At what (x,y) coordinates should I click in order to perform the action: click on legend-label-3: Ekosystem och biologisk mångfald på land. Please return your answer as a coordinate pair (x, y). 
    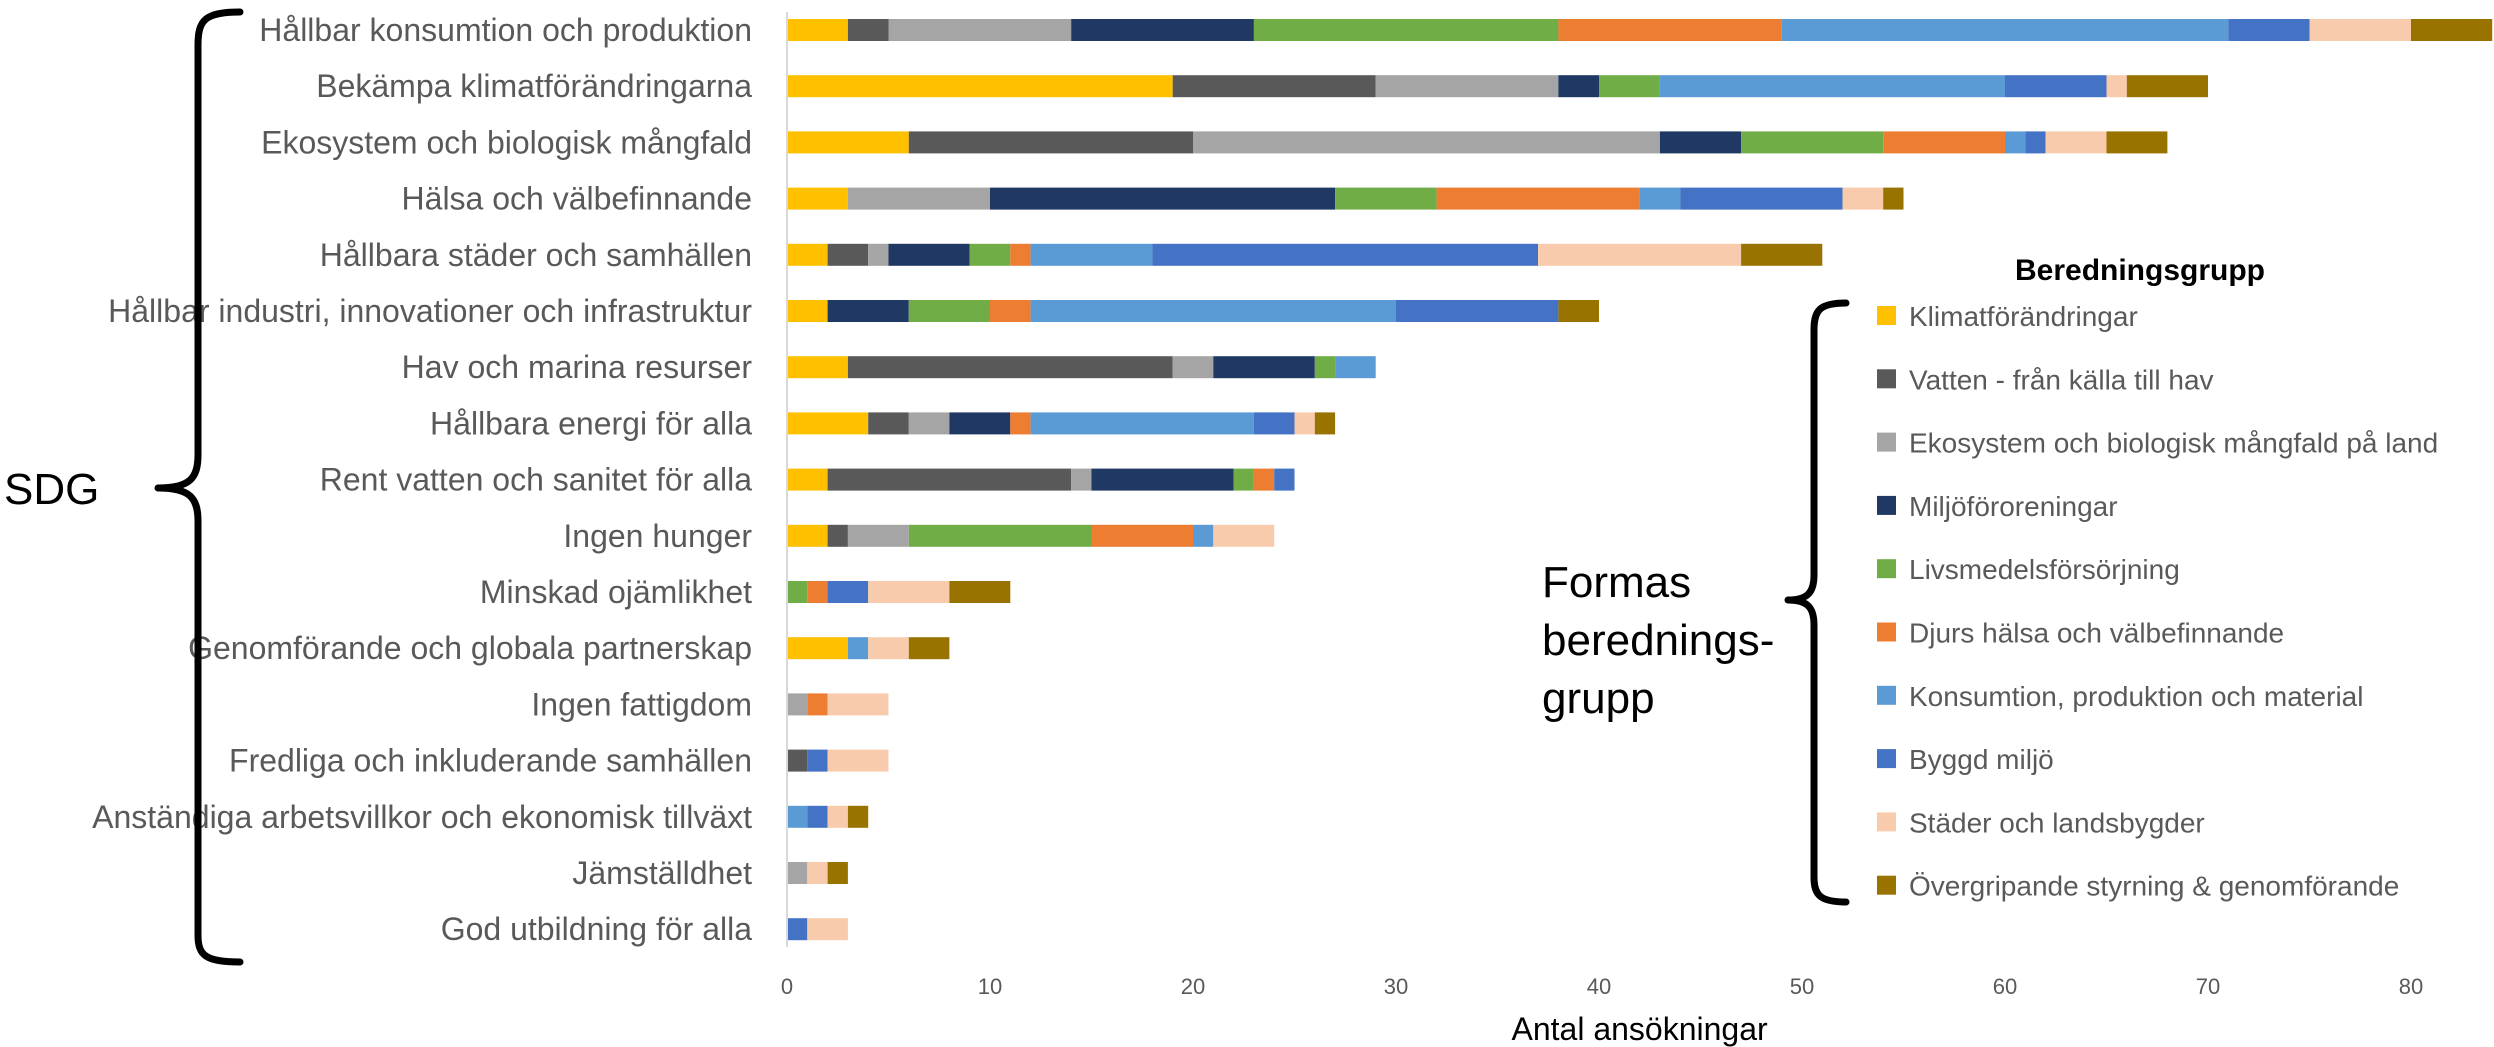
    Looking at the image, I should click on (2173, 443).